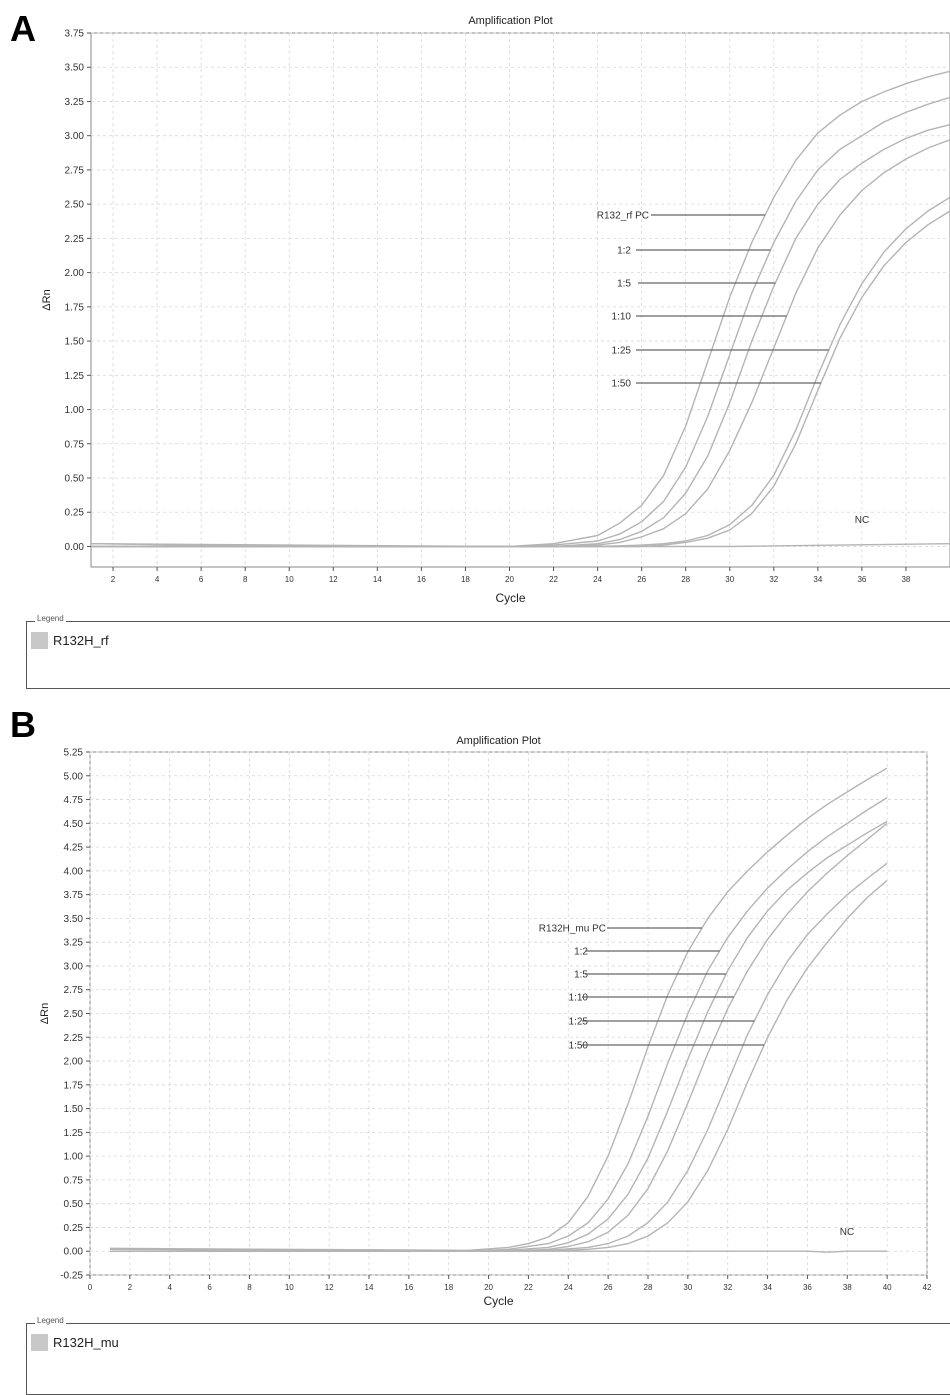 The height and width of the screenshot is (1395, 950). I want to click on x-tick-label: 42, so click(927, 1287).